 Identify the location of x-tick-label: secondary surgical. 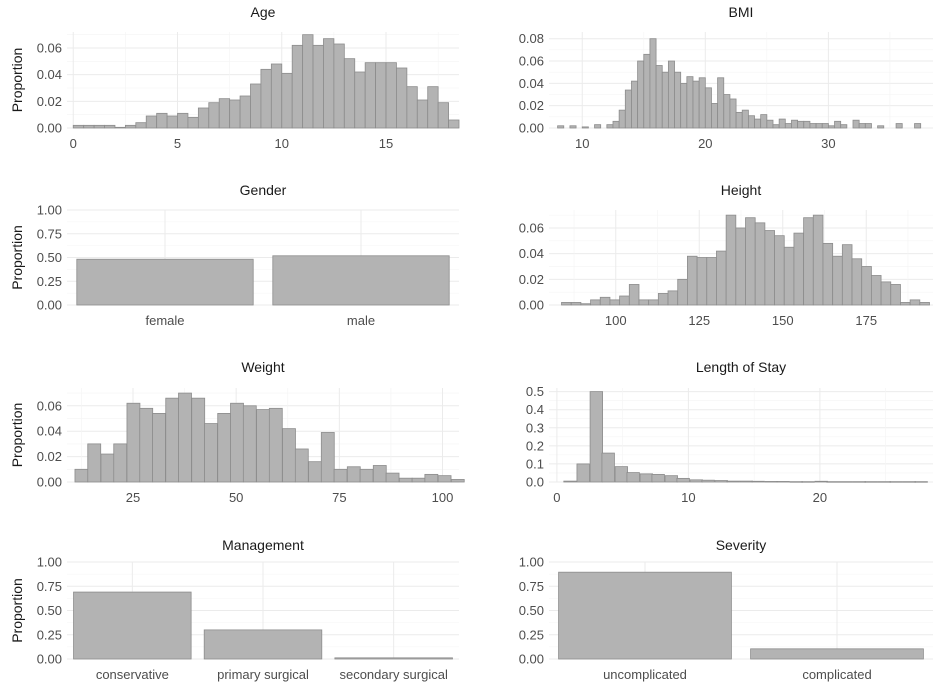
(393, 674).